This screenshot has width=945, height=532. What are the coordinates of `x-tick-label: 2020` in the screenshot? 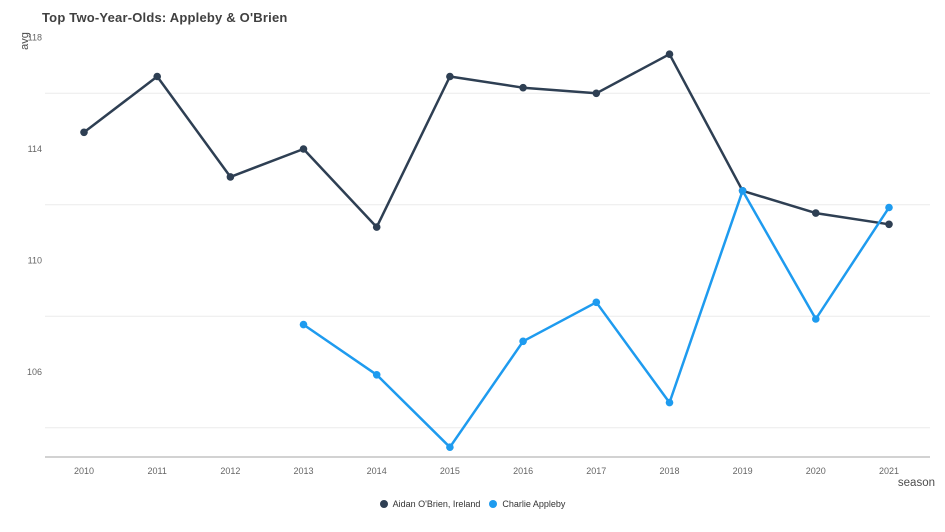 It's located at (816, 471).